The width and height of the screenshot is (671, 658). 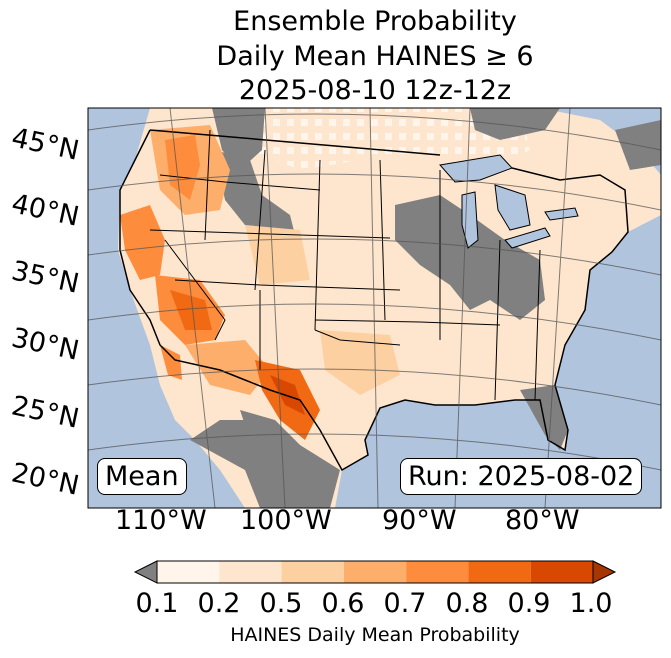 I want to click on title-line-3: 2025-08-10 12z-12z, so click(x=375, y=90).